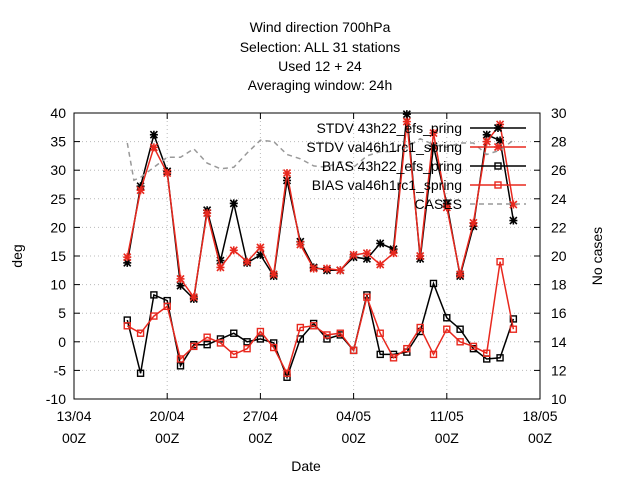  What do you see at coordinates (419, 185) in the screenshot?
I see `legend-entry: BIAS val46h1rc1_spring` at bounding box center [419, 185].